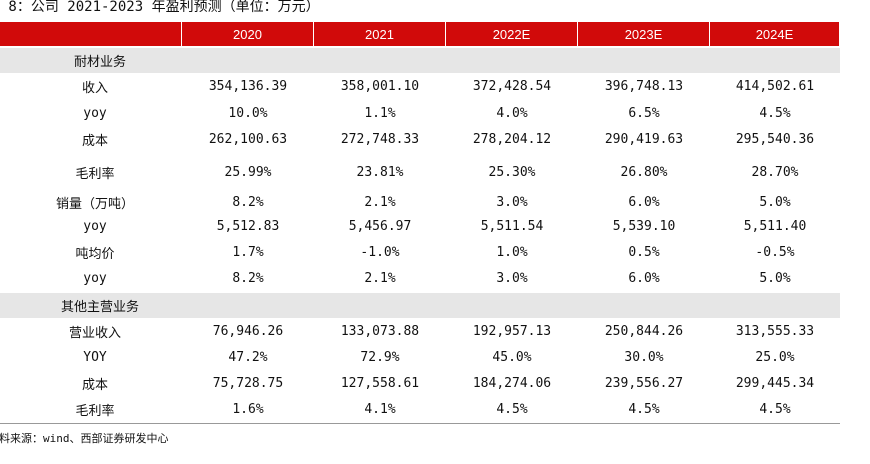  Describe the element at coordinates (511, 34) in the screenshot. I see `column-header: 2022E` at that location.